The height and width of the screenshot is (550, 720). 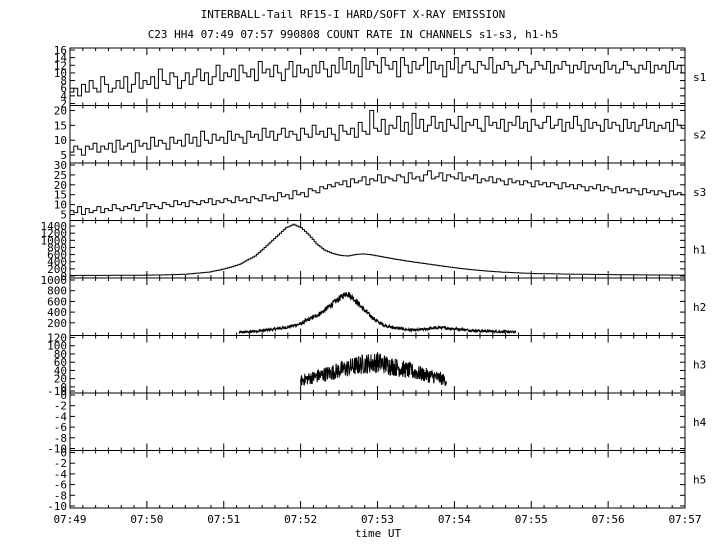 What do you see at coordinates (61, 58) in the screenshot?
I see `y-tick-label-s1: 14` at bounding box center [61, 58].